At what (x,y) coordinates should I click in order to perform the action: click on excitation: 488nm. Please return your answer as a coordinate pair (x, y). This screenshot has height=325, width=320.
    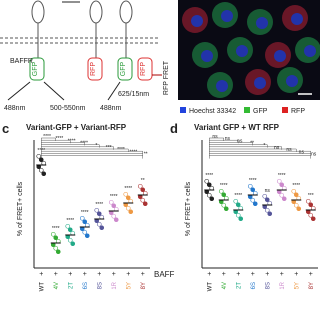
    Looking at the image, I should click on (15, 108).